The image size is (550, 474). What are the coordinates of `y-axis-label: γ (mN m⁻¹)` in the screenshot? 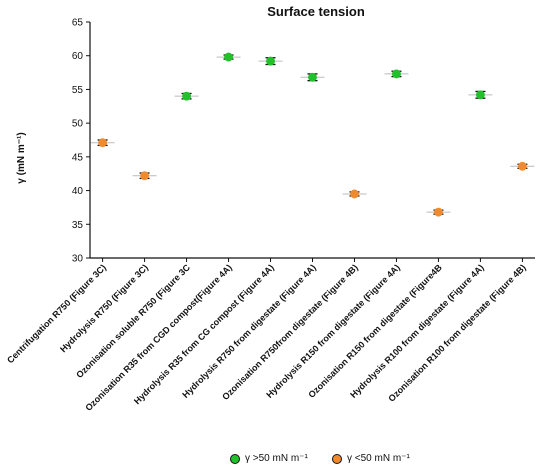 It's located at (21, 157).